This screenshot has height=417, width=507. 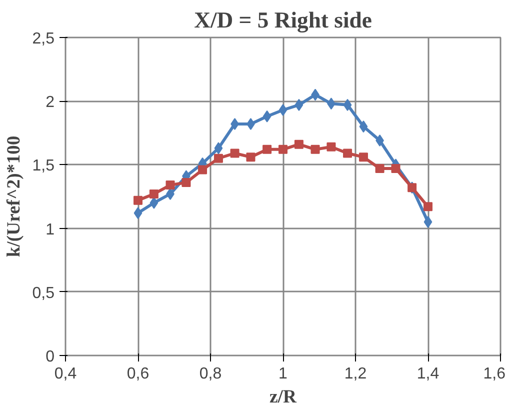 What do you see at coordinates (494, 374) in the screenshot?
I see `x-tick-label: 1,6` at bounding box center [494, 374].